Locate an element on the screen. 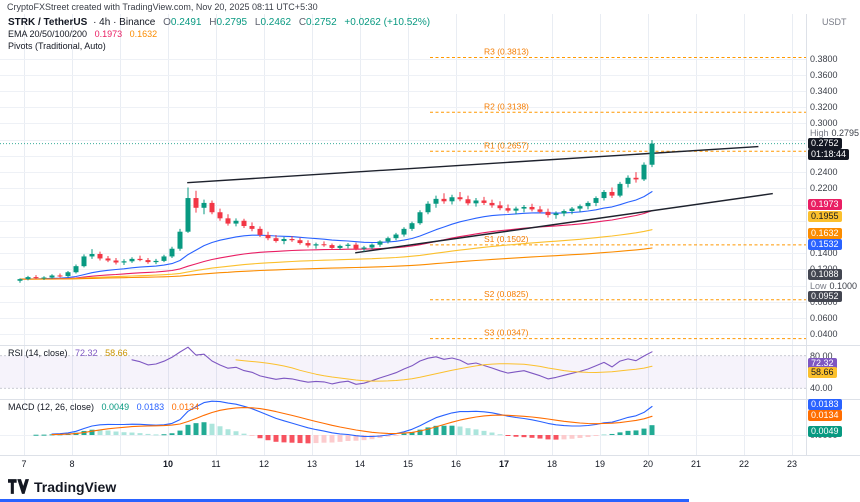 This screenshot has height=502, width=860. rsi-value: 72.32 is located at coordinates (86, 353).